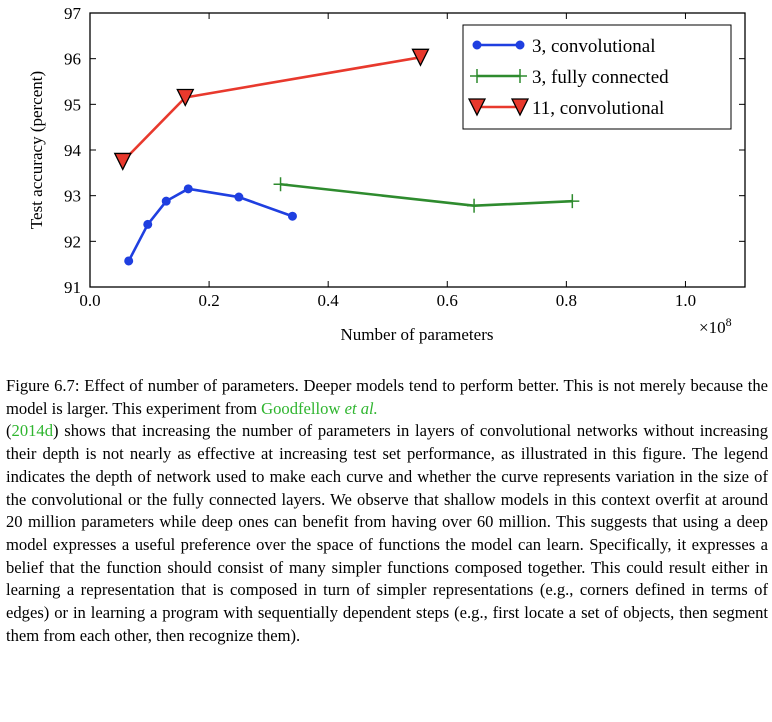 Image resolution: width=772 pixels, height=722 pixels. I want to click on citation-etal: et al., so click(361, 408).